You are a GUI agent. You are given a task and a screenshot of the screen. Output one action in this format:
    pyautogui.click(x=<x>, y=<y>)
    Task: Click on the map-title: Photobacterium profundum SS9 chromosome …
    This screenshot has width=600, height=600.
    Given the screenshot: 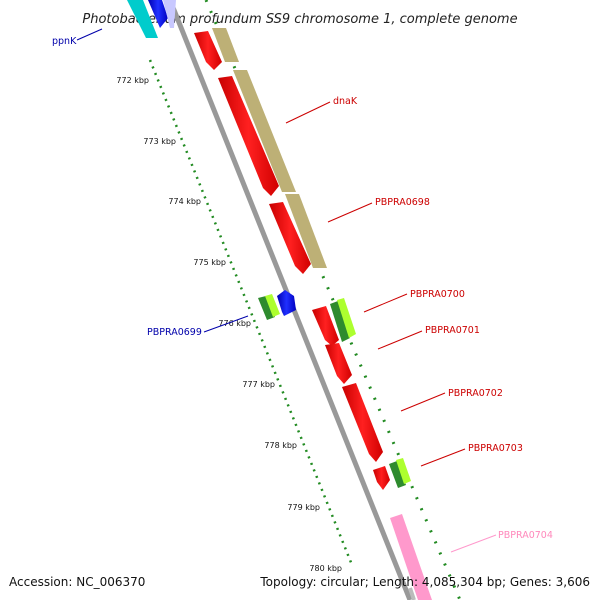 What is the action you would take?
    pyautogui.click(x=299, y=19)
    